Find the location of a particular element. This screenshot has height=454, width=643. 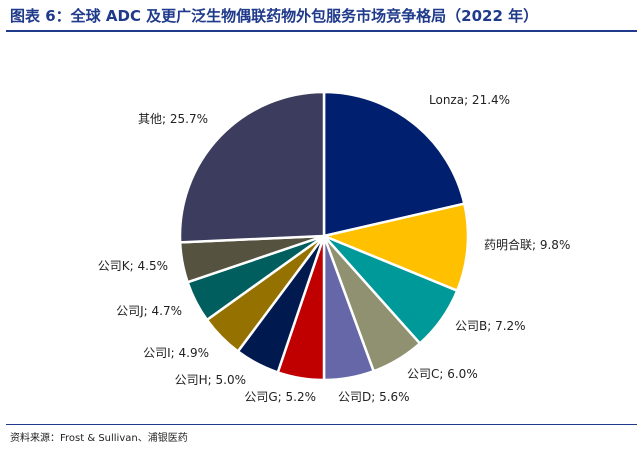

pie-label-7: 公司I; 4.9% is located at coordinates (176, 353).